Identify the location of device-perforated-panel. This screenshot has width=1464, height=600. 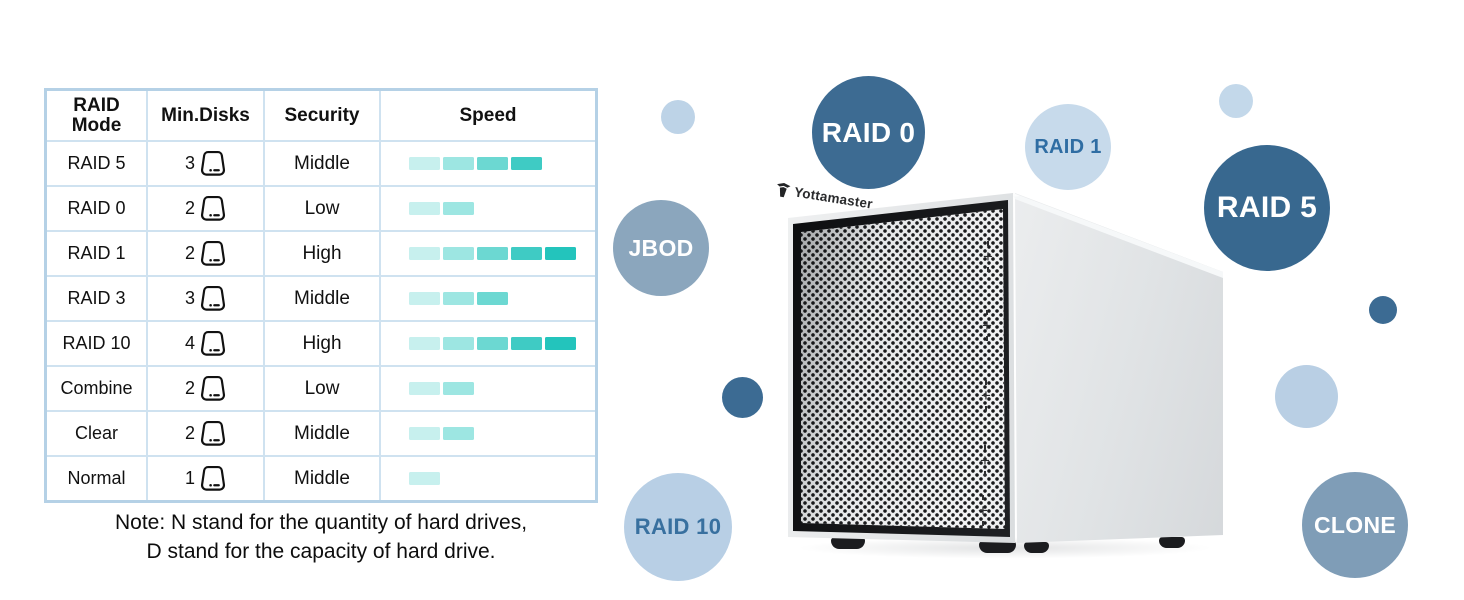
(903, 369).